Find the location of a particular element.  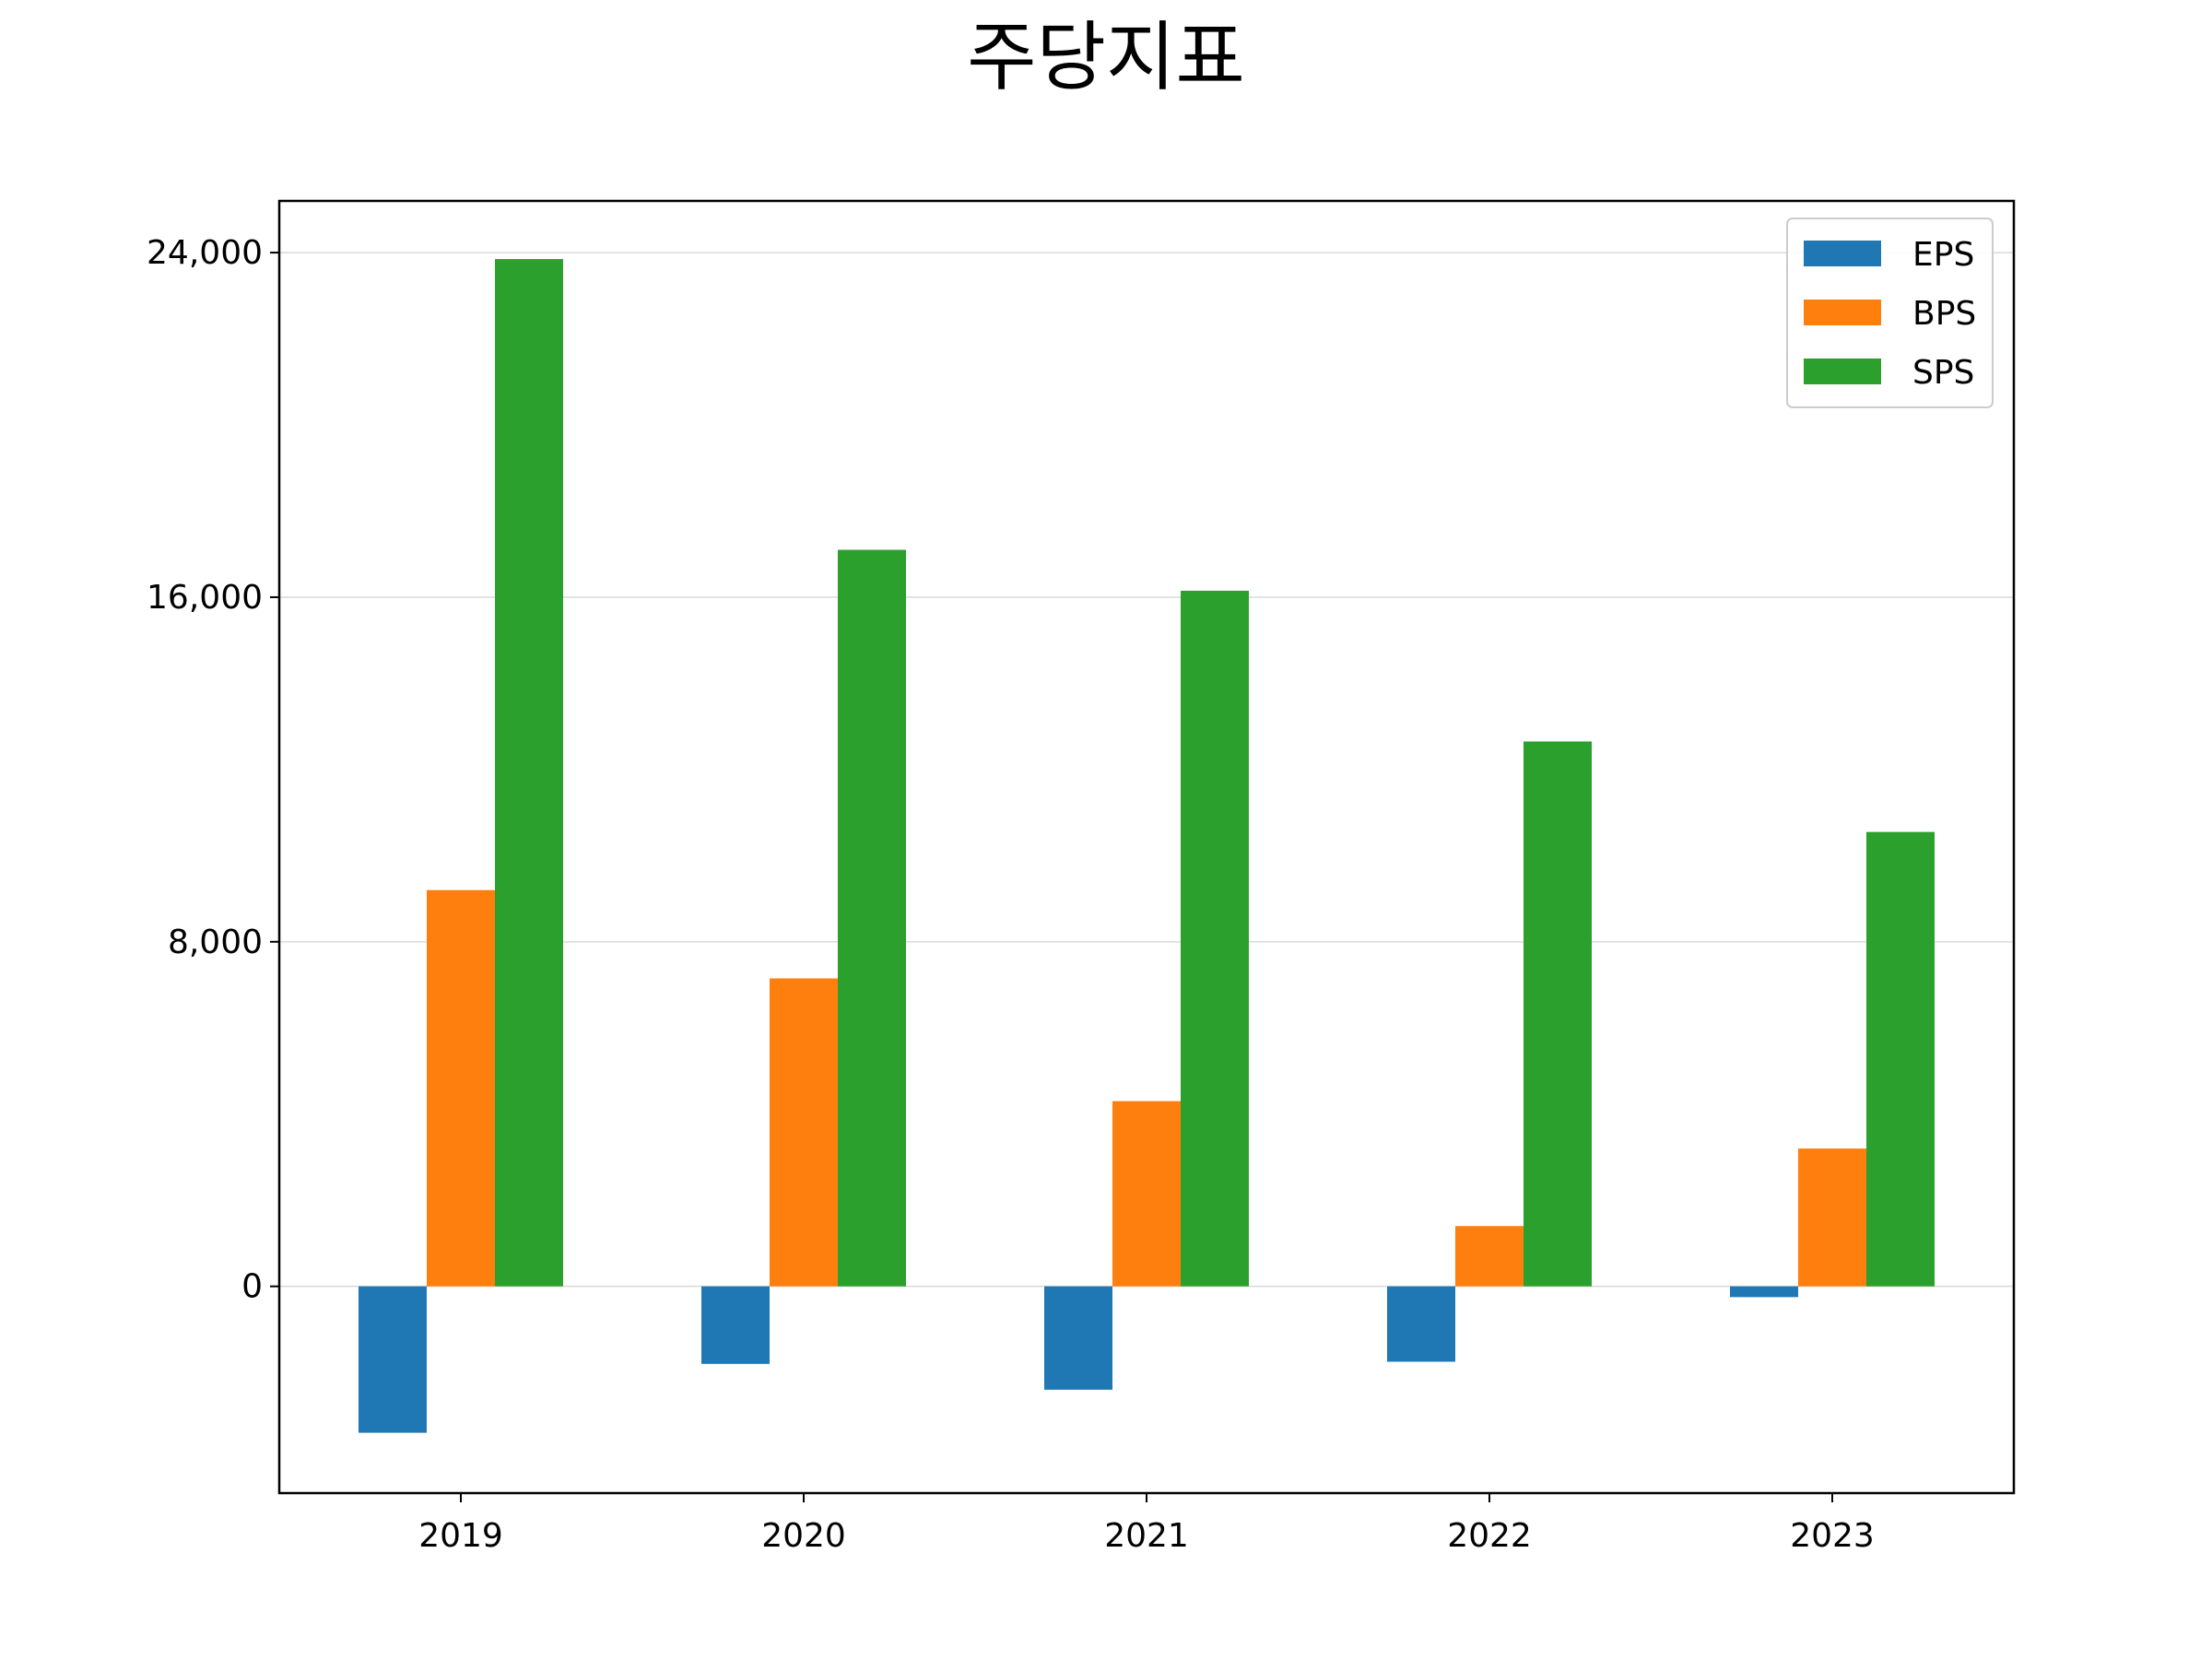

x-tick-label: 2019 is located at coordinates (460, 1536).